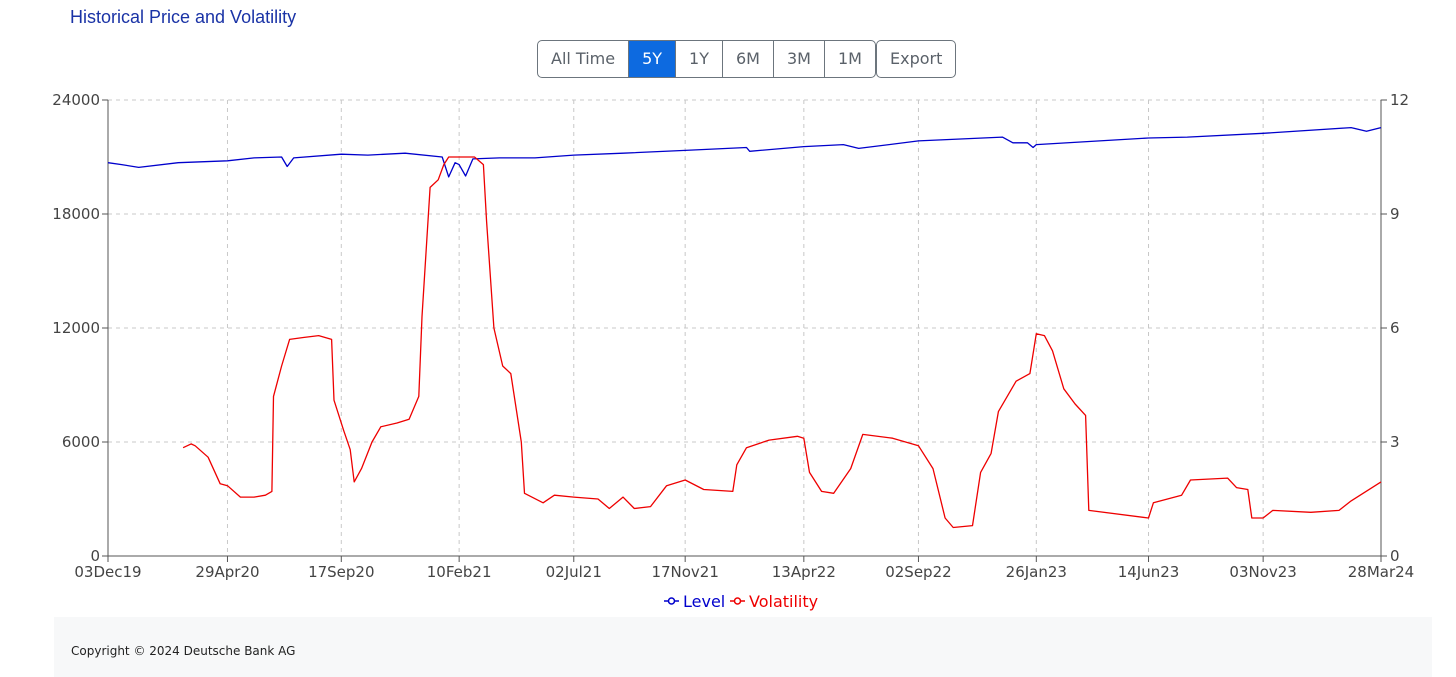 The height and width of the screenshot is (677, 1456). Describe the element at coordinates (849, 58) in the screenshot. I see `range-button-1m: 1M` at that location.